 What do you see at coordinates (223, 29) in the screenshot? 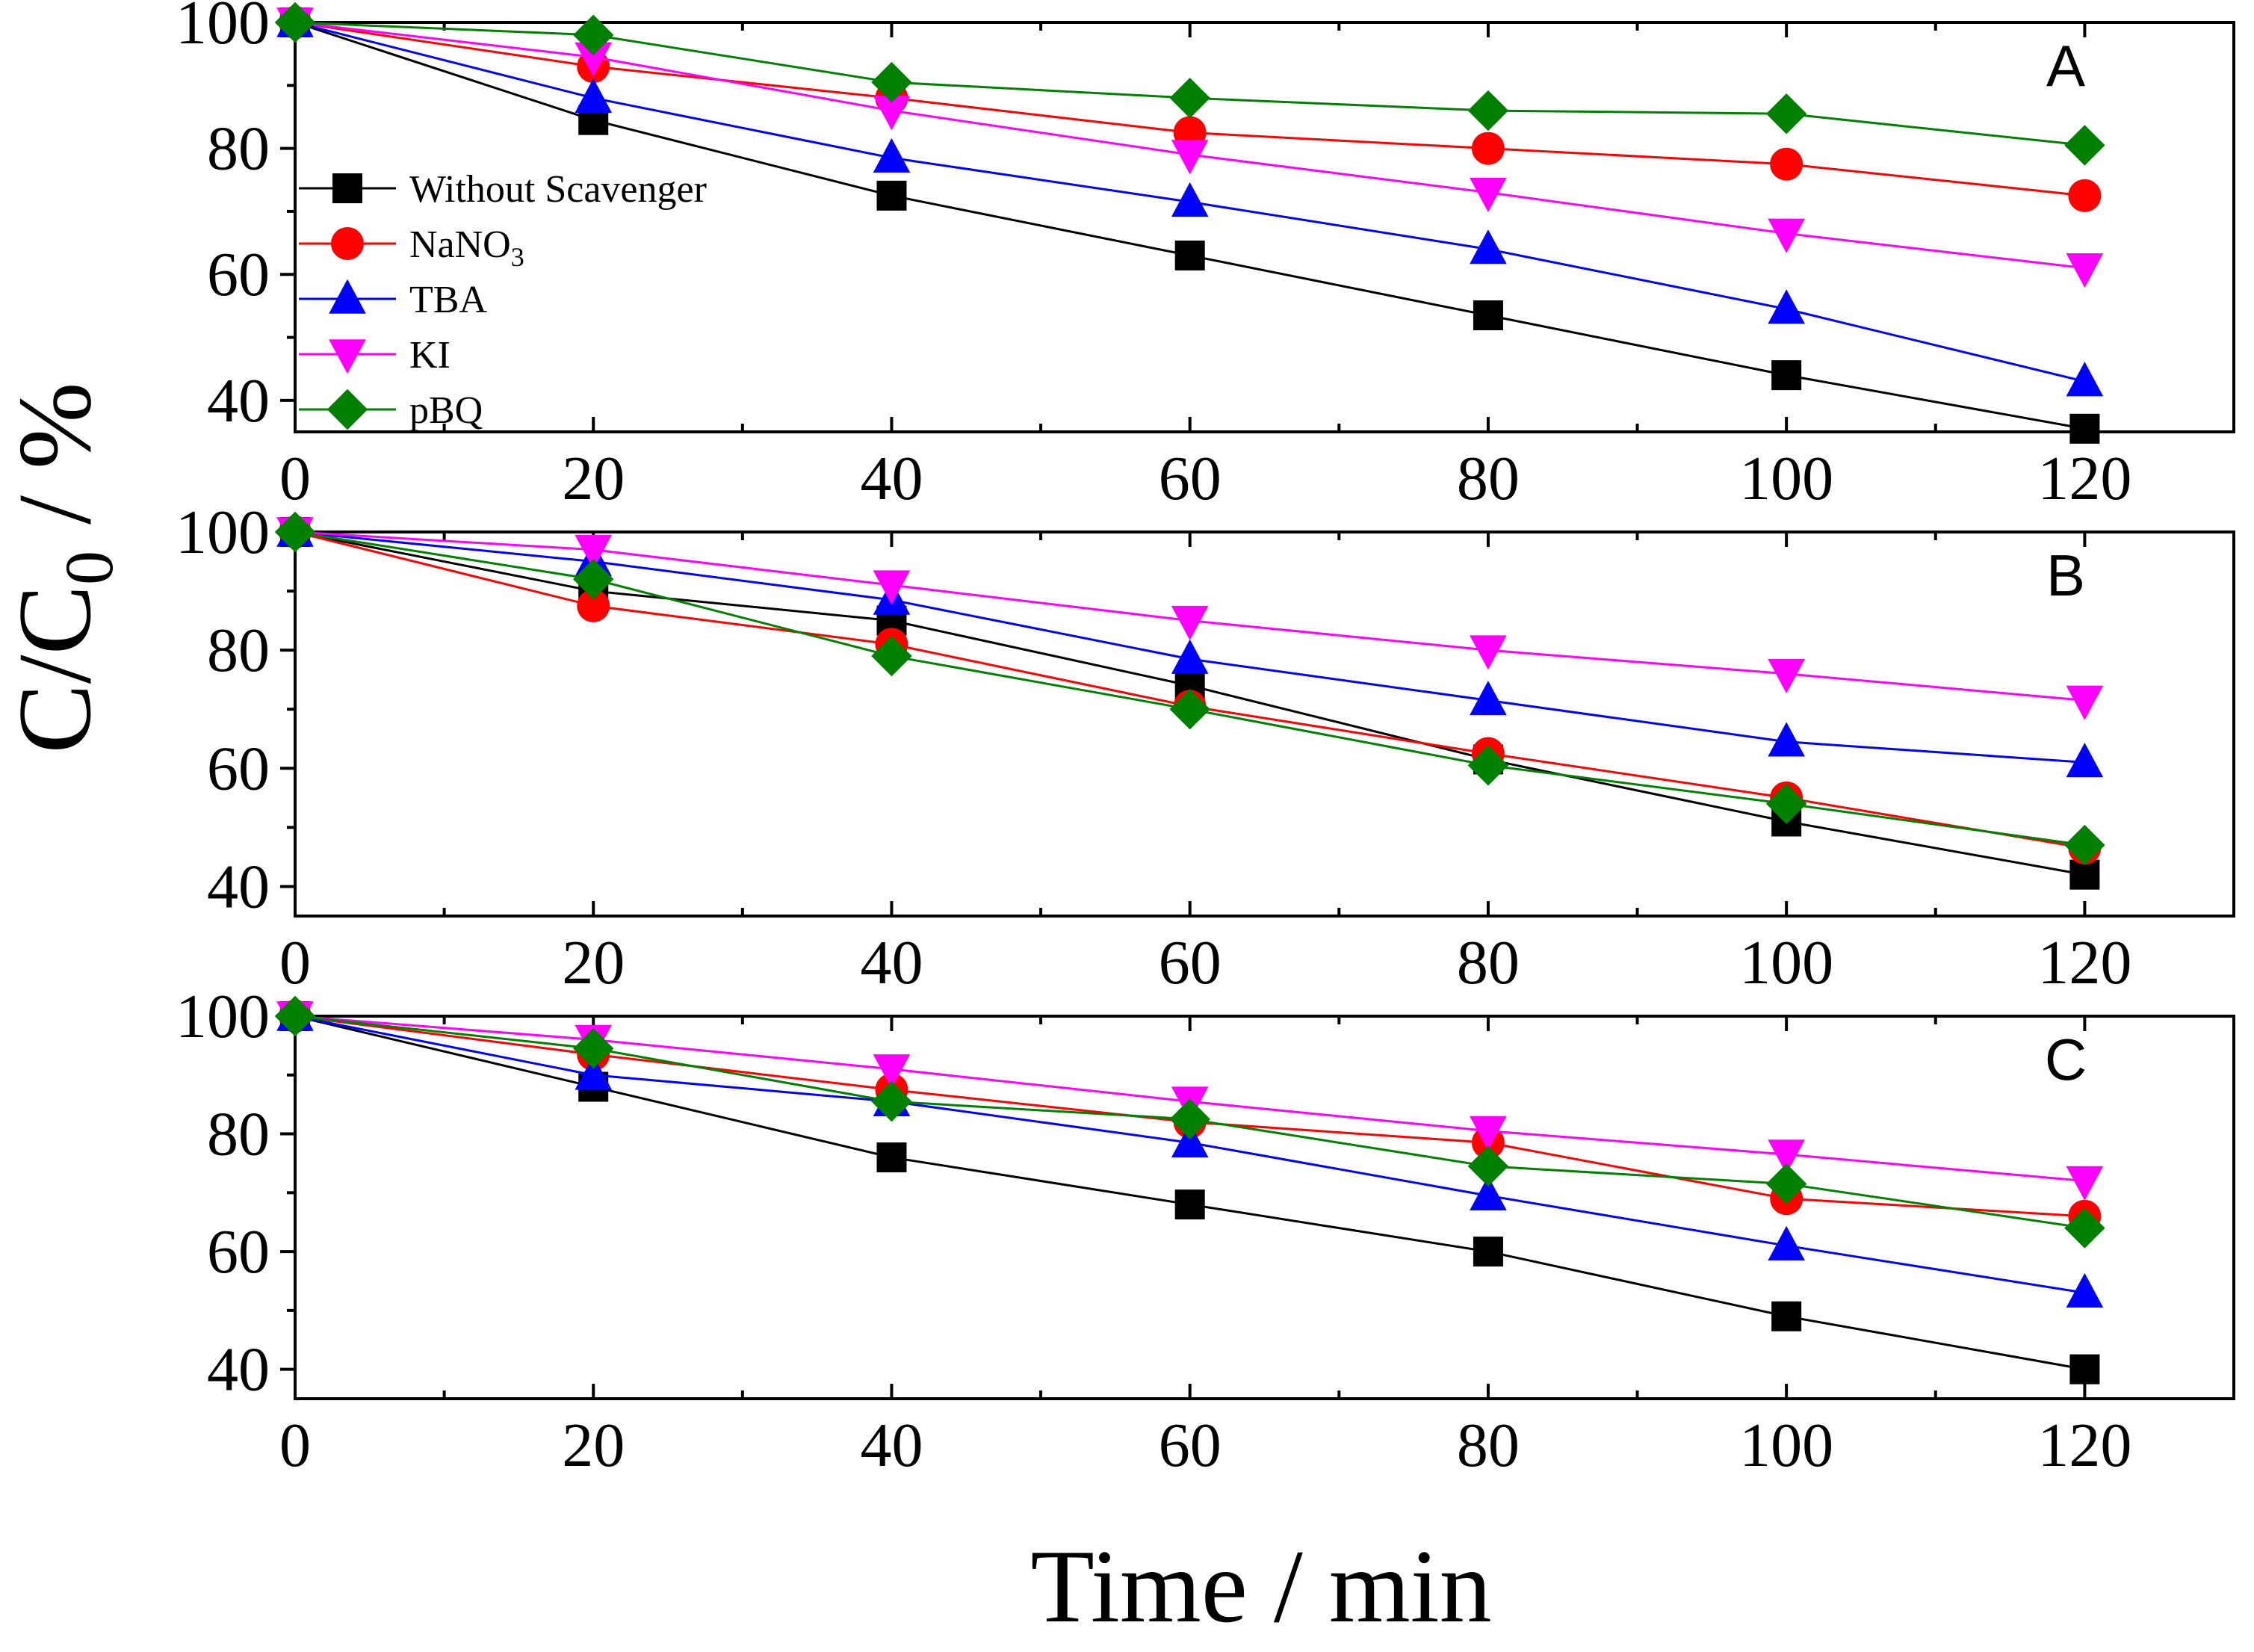
I see `y-tick-label: 100` at bounding box center [223, 29].